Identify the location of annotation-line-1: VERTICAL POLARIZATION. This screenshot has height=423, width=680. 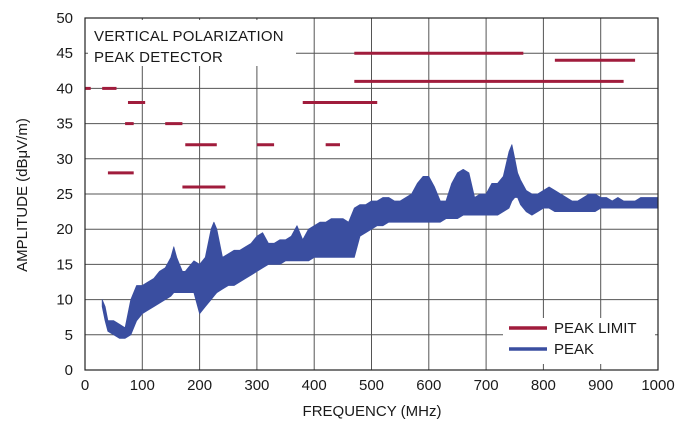
(189, 36).